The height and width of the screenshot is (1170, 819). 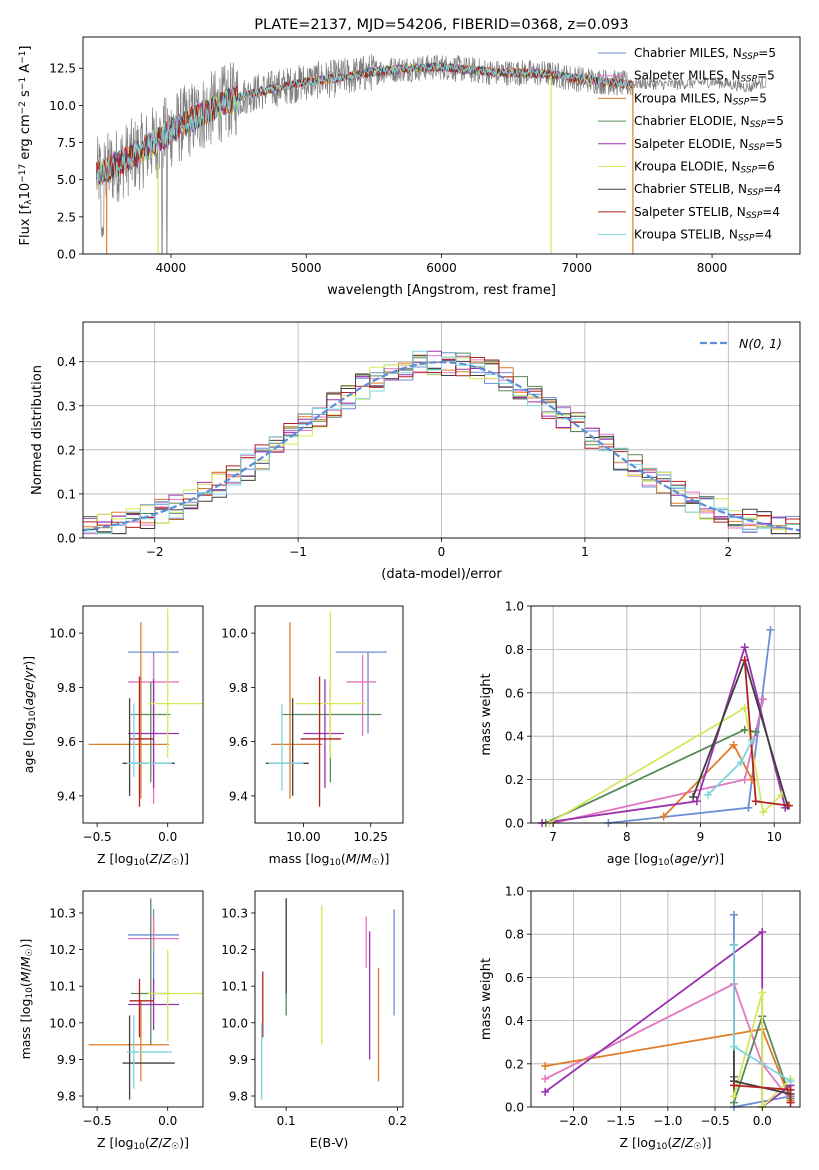 What do you see at coordinates (703, 236) in the screenshot?
I see `legend-label: Kroupa STELIB, NSSP=4` at bounding box center [703, 236].